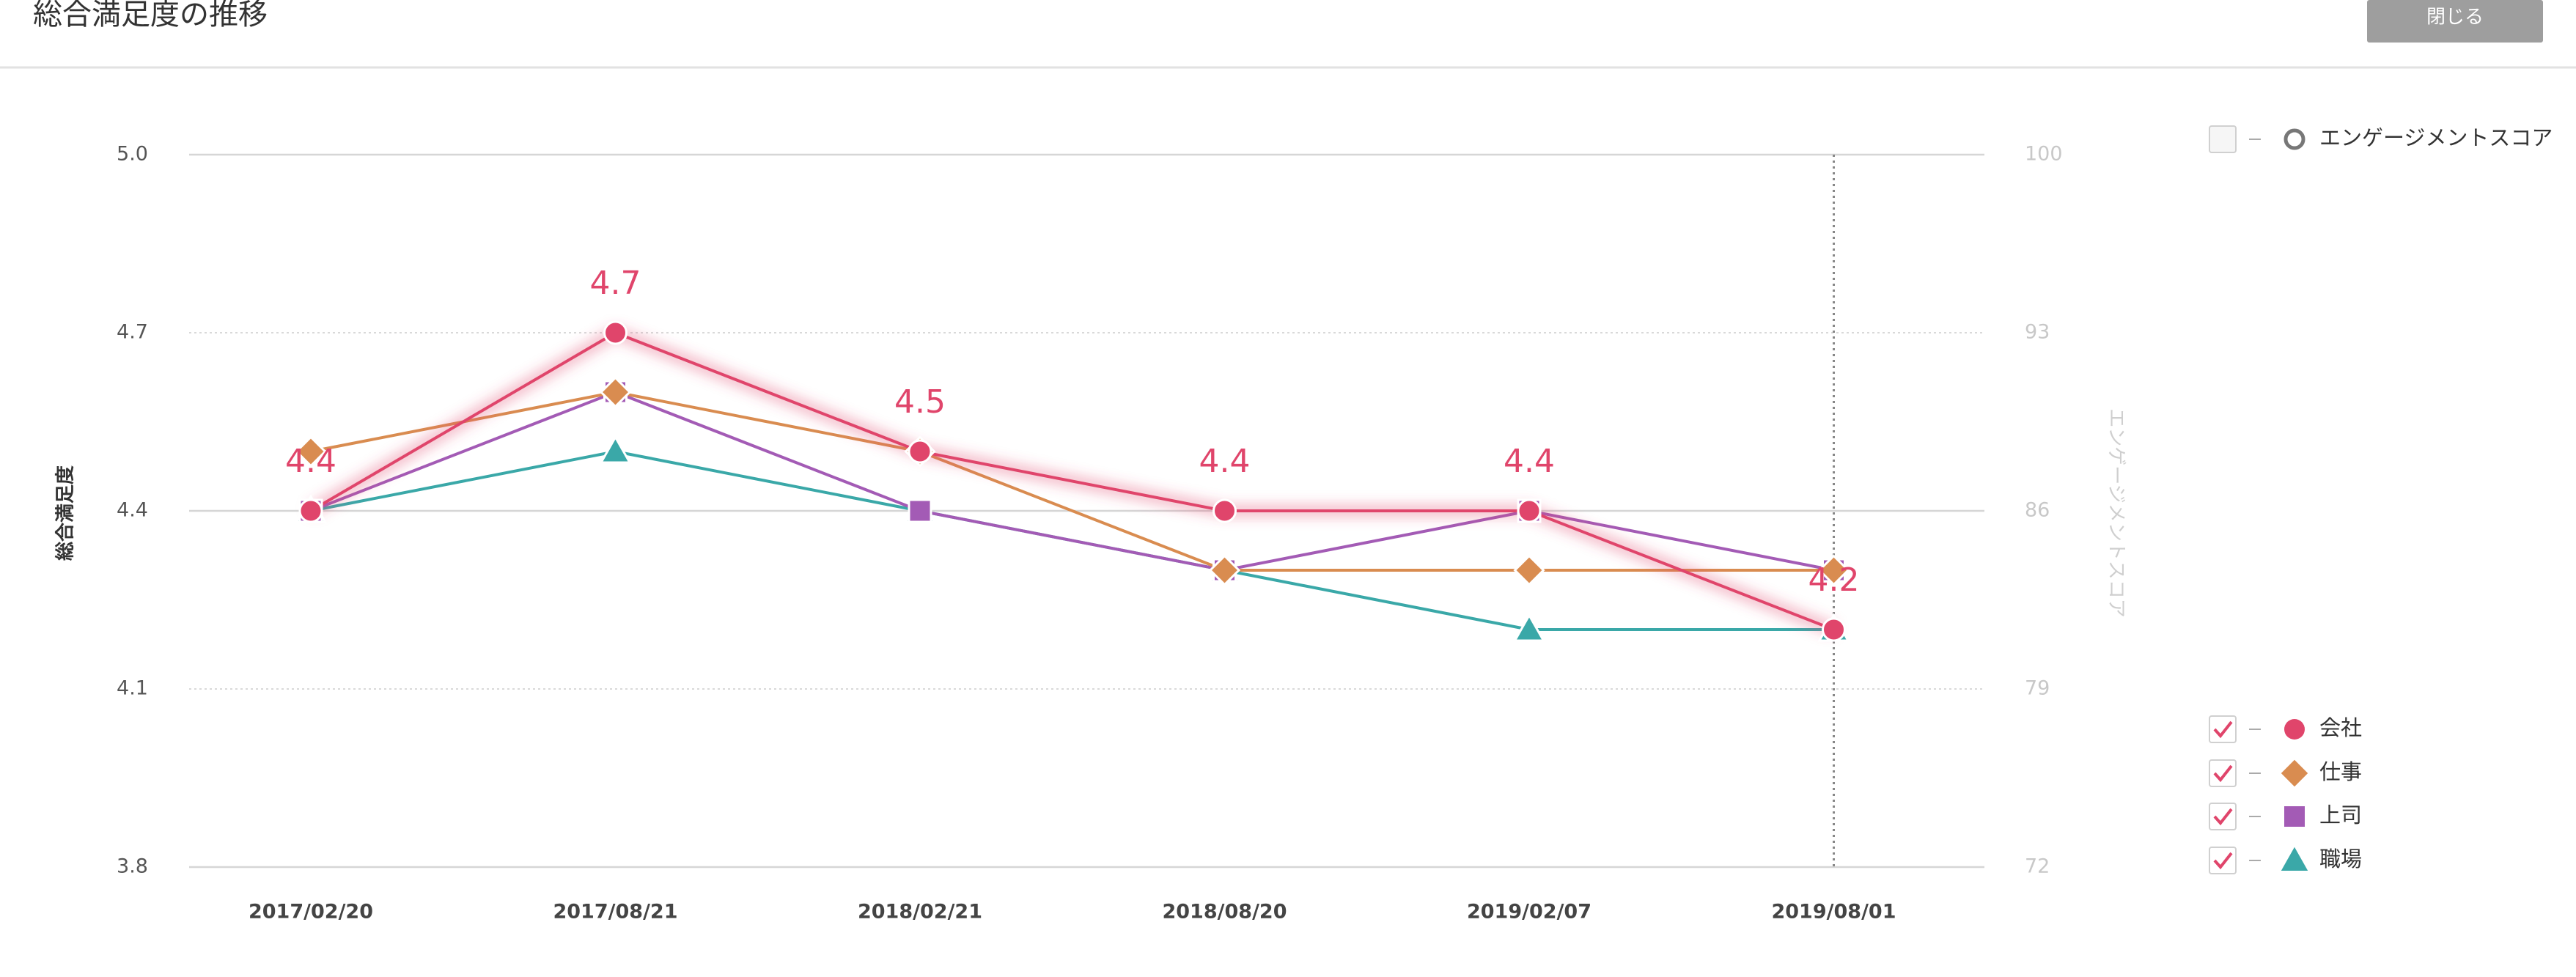  I want to click on page-title: 総合満足度の推移, so click(150, 16).